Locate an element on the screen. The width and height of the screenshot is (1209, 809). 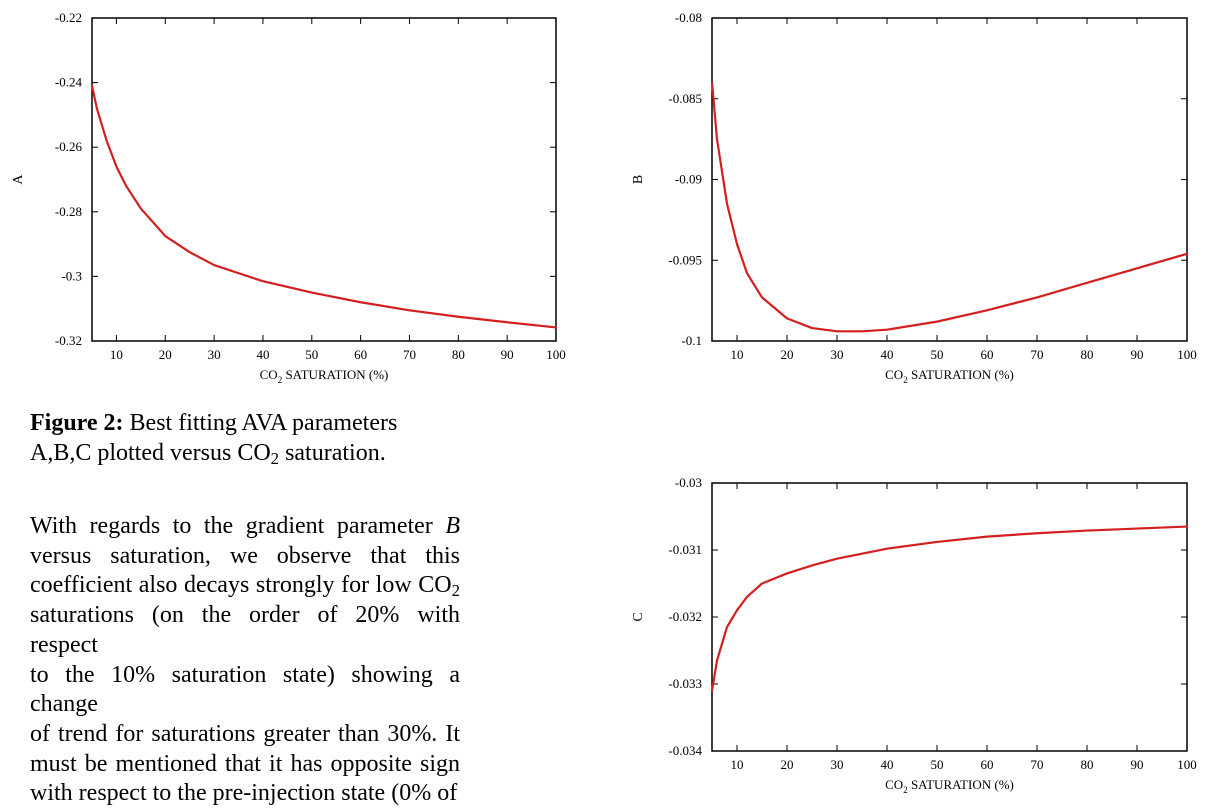
caption-text-end: saturation. is located at coordinates (332, 453).